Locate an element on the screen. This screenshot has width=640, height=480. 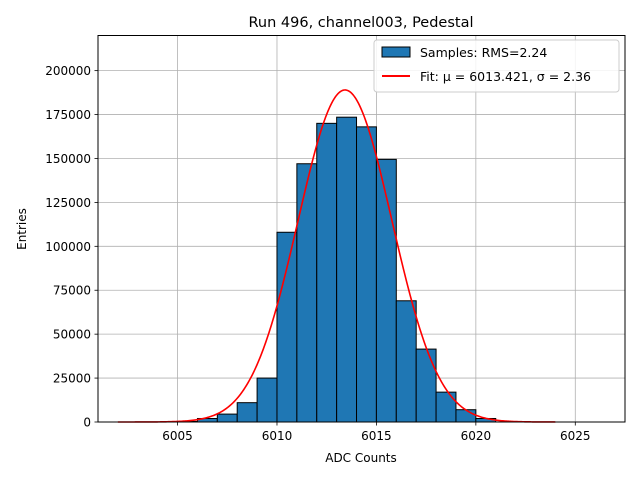
x-axis-ticks: 6005 6010 6015 6020 6025 is located at coordinates (376, 432).